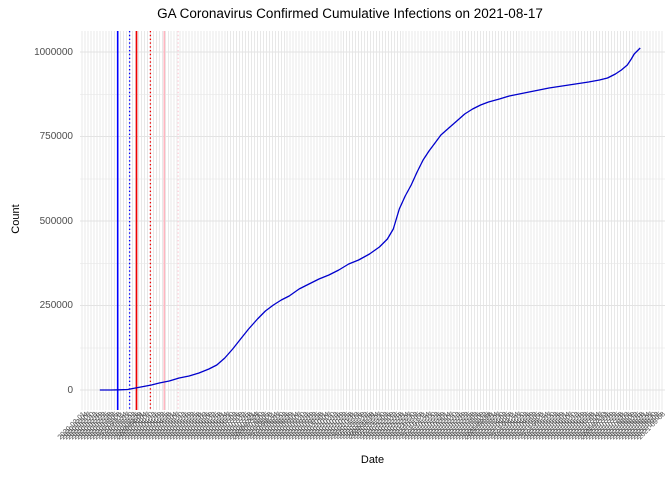 The height and width of the screenshot is (480, 672). I want to click on y-tick-label: 750000, so click(56, 136).